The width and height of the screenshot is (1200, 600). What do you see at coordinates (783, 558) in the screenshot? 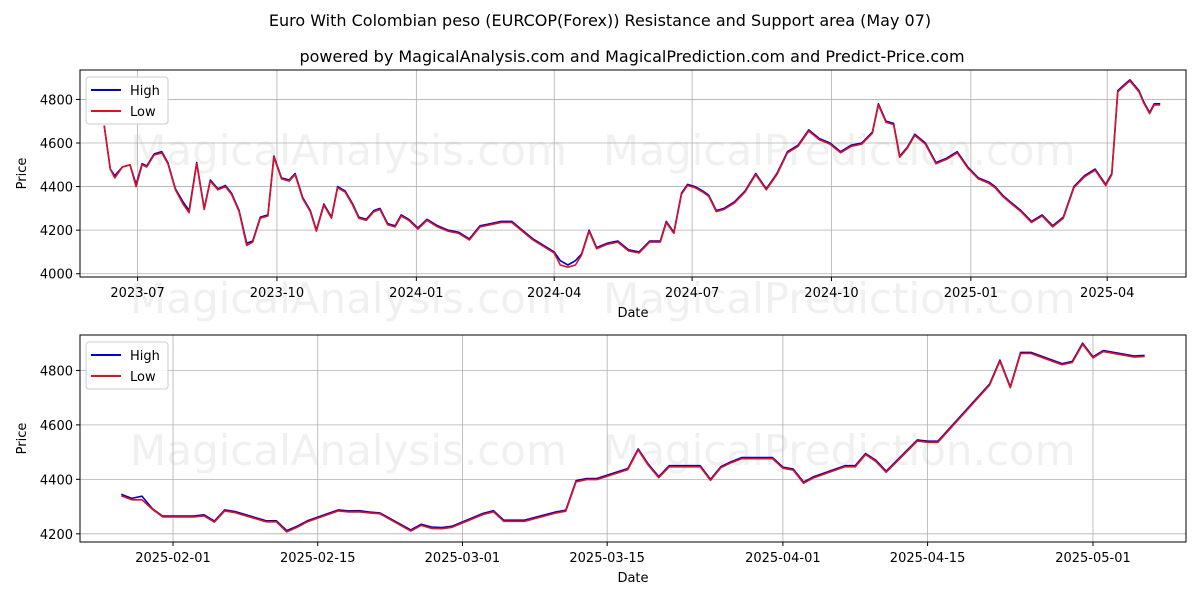
I see `x-tick-label: 2025-04-01` at bounding box center [783, 558].